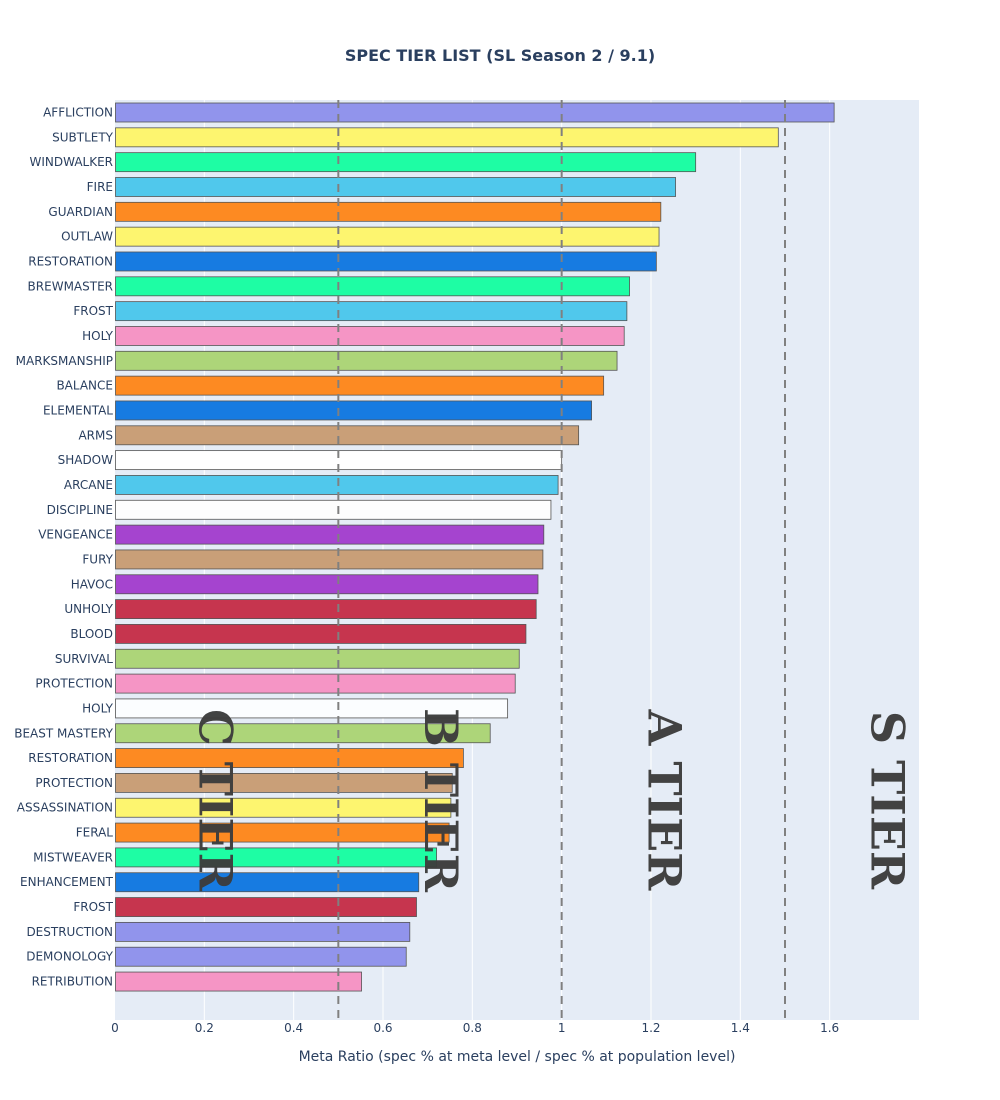  Describe the element at coordinates (78, 113) in the screenshot. I see `category-label: AFFLICTION` at that location.